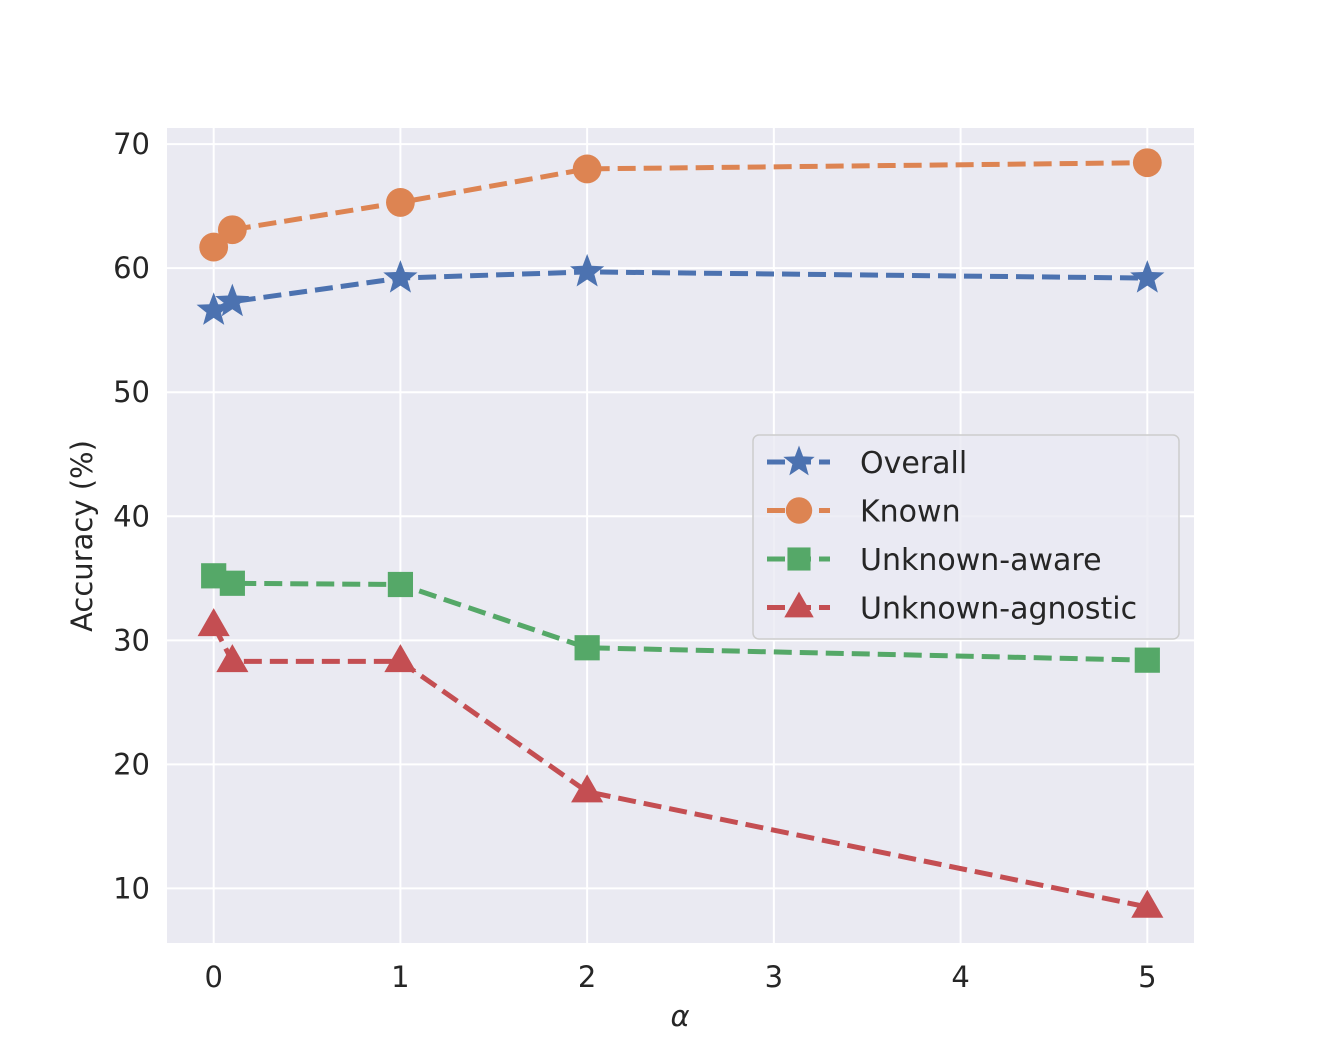 The height and width of the screenshot is (1063, 1329). Describe the element at coordinates (680, 618) in the screenshot. I see `series-unknown-aware` at that location.